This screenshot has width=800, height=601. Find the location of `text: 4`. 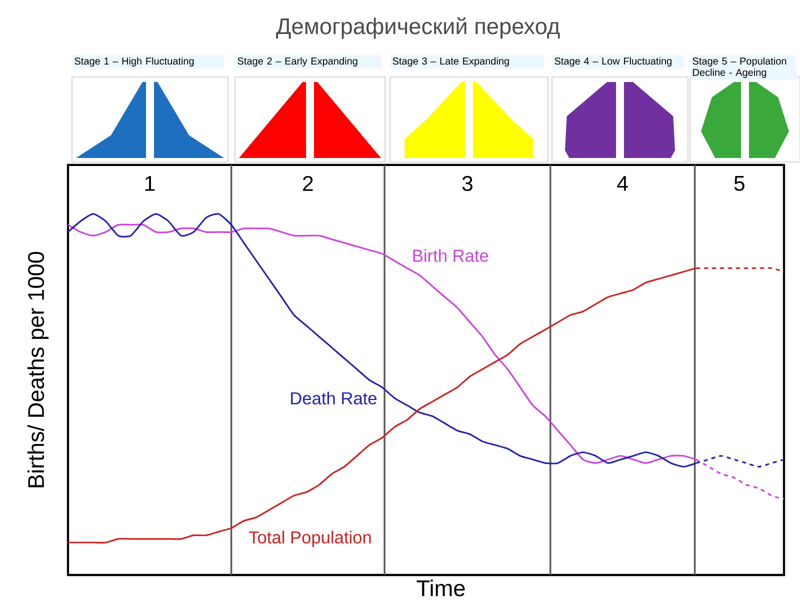

text: 4 is located at coordinates (622, 183).